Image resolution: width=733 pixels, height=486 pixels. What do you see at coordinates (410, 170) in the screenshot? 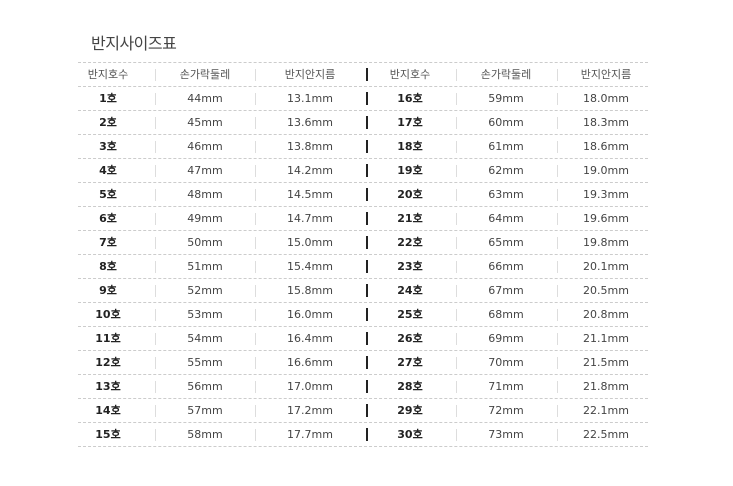
I see `cell-ring-number: 19호` at bounding box center [410, 170].